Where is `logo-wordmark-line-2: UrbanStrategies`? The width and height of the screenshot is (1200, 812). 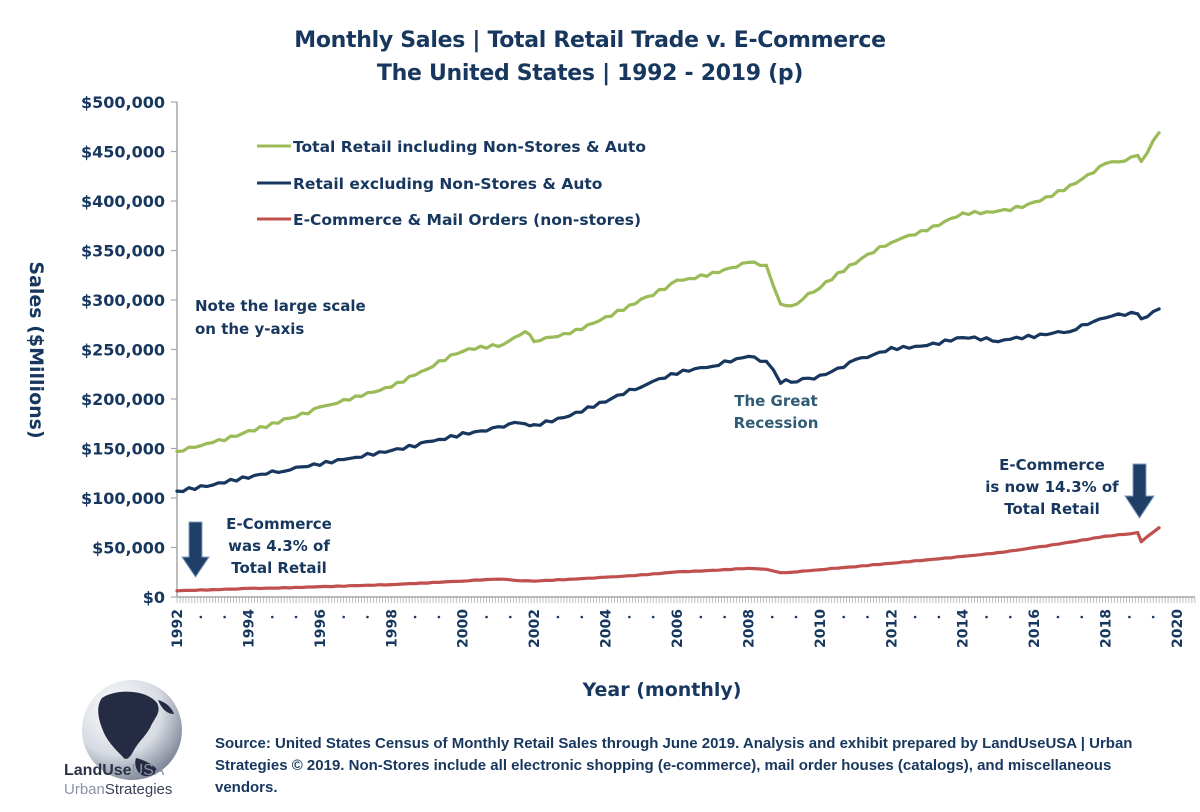 logo-wordmark-line-2: UrbanStrategies is located at coordinates (118, 789).